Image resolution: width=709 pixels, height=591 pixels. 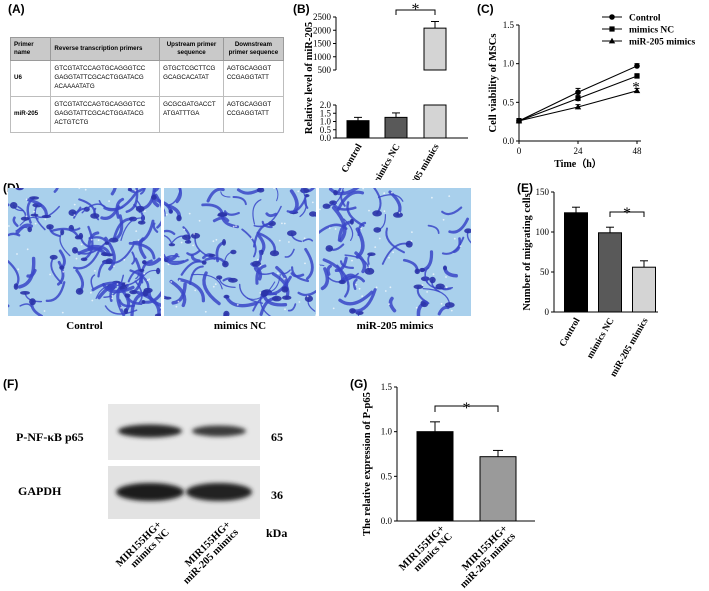 What do you see at coordinates (578, 92) in the screenshot?
I see `data-point` at bounding box center [578, 92].